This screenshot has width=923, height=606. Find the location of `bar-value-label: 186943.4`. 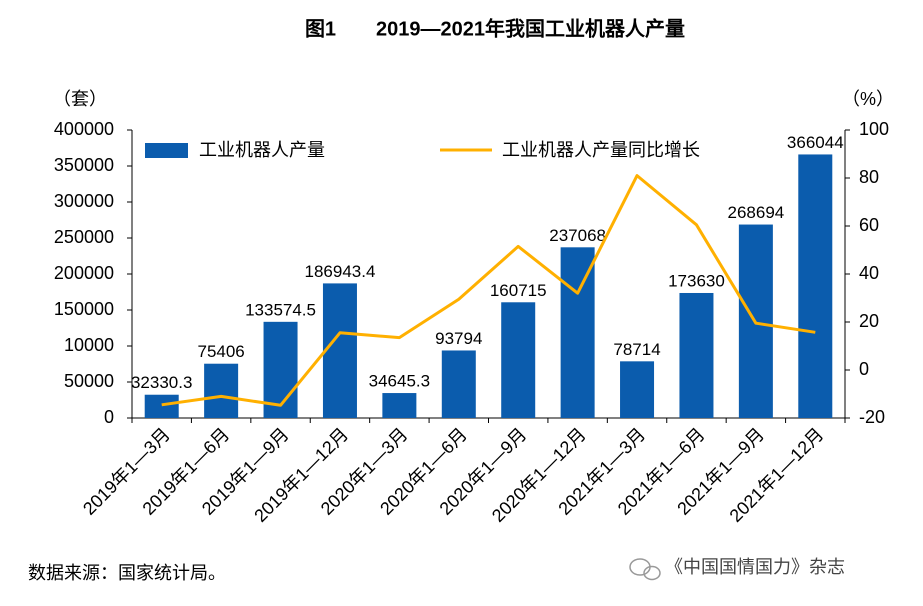

bar-value-label: 186943.4 is located at coordinates (340, 271).